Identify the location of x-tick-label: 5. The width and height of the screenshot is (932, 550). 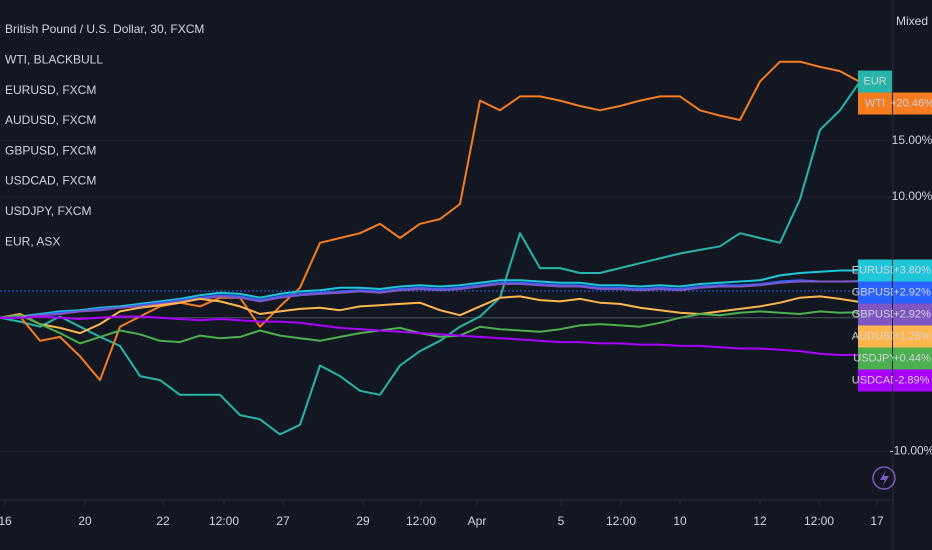
(561, 521).